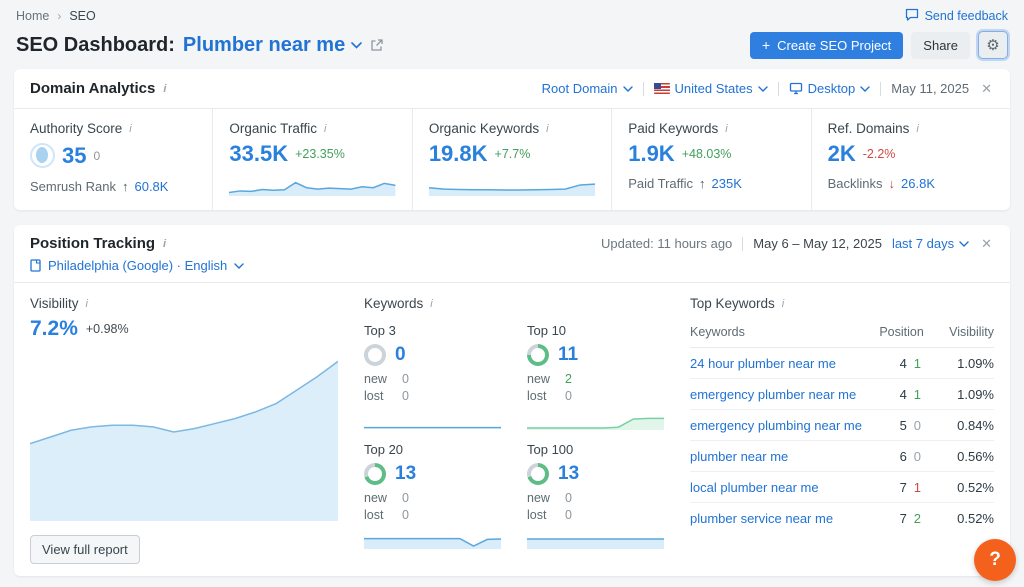 The width and height of the screenshot is (1024, 587). Describe the element at coordinates (273, 128) in the screenshot. I see `metric-label: Organic Traffic` at that location.